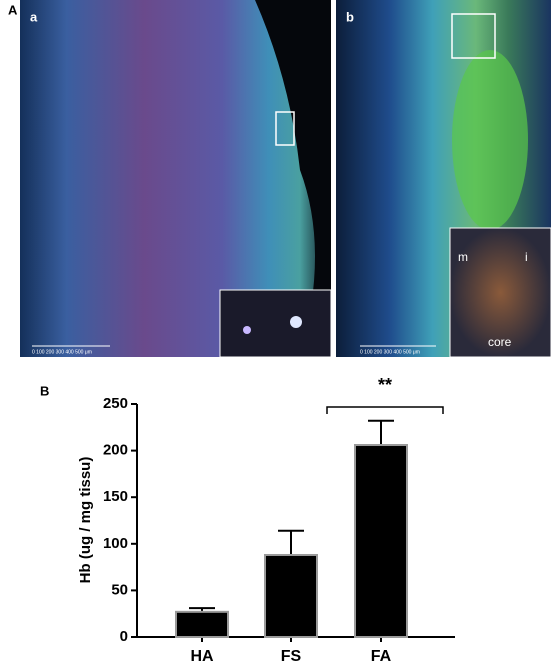  What do you see at coordinates (500, 292) in the screenshot?
I see `inset-b` at bounding box center [500, 292].